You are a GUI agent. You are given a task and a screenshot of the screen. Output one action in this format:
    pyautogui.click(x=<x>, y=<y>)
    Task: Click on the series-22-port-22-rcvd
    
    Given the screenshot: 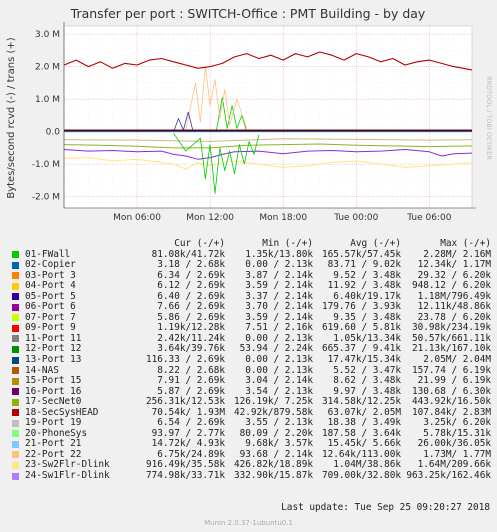 What is the action you would take?
    pyautogui.click(x=216, y=98)
    